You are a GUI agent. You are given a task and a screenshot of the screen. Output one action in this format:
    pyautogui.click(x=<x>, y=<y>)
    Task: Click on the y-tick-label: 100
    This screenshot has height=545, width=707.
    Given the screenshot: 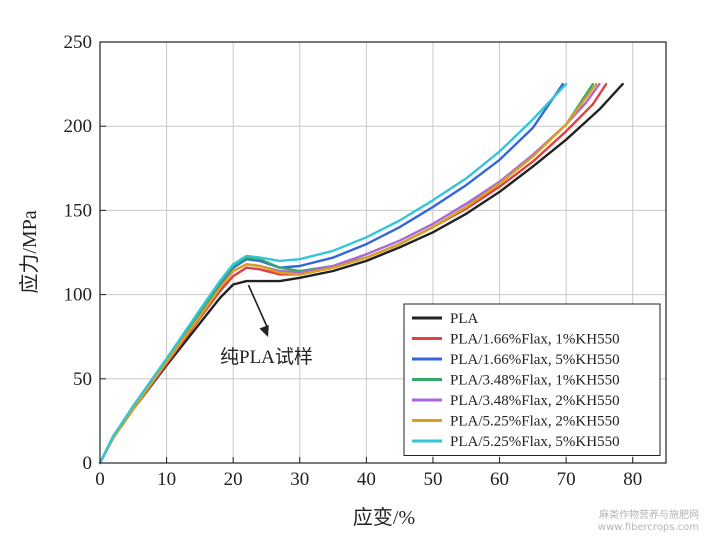 What is the action you would take?
    pyautogui.click(x=78, y=295)
    